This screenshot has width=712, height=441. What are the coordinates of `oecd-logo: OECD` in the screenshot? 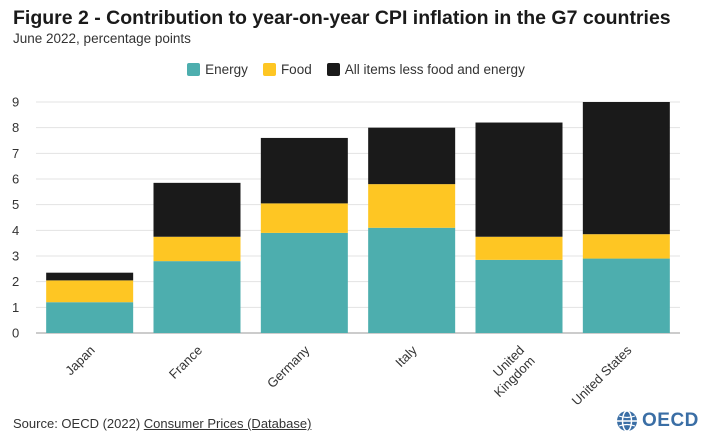 It's located at (657, 421).